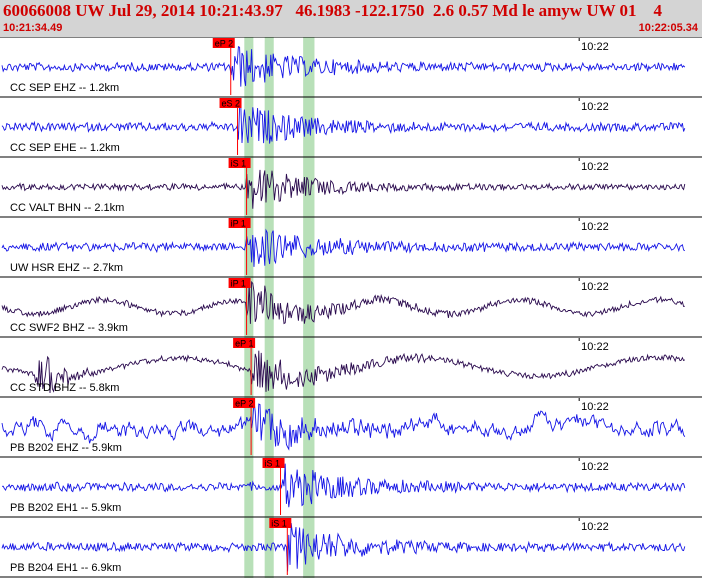 The width and height of the screenshot is (702, 578). Describe the element at coordinates (69, 328) in the screenshot. I see `trace-label: CC SWF2 BHZ -- 3.9km` at that location.